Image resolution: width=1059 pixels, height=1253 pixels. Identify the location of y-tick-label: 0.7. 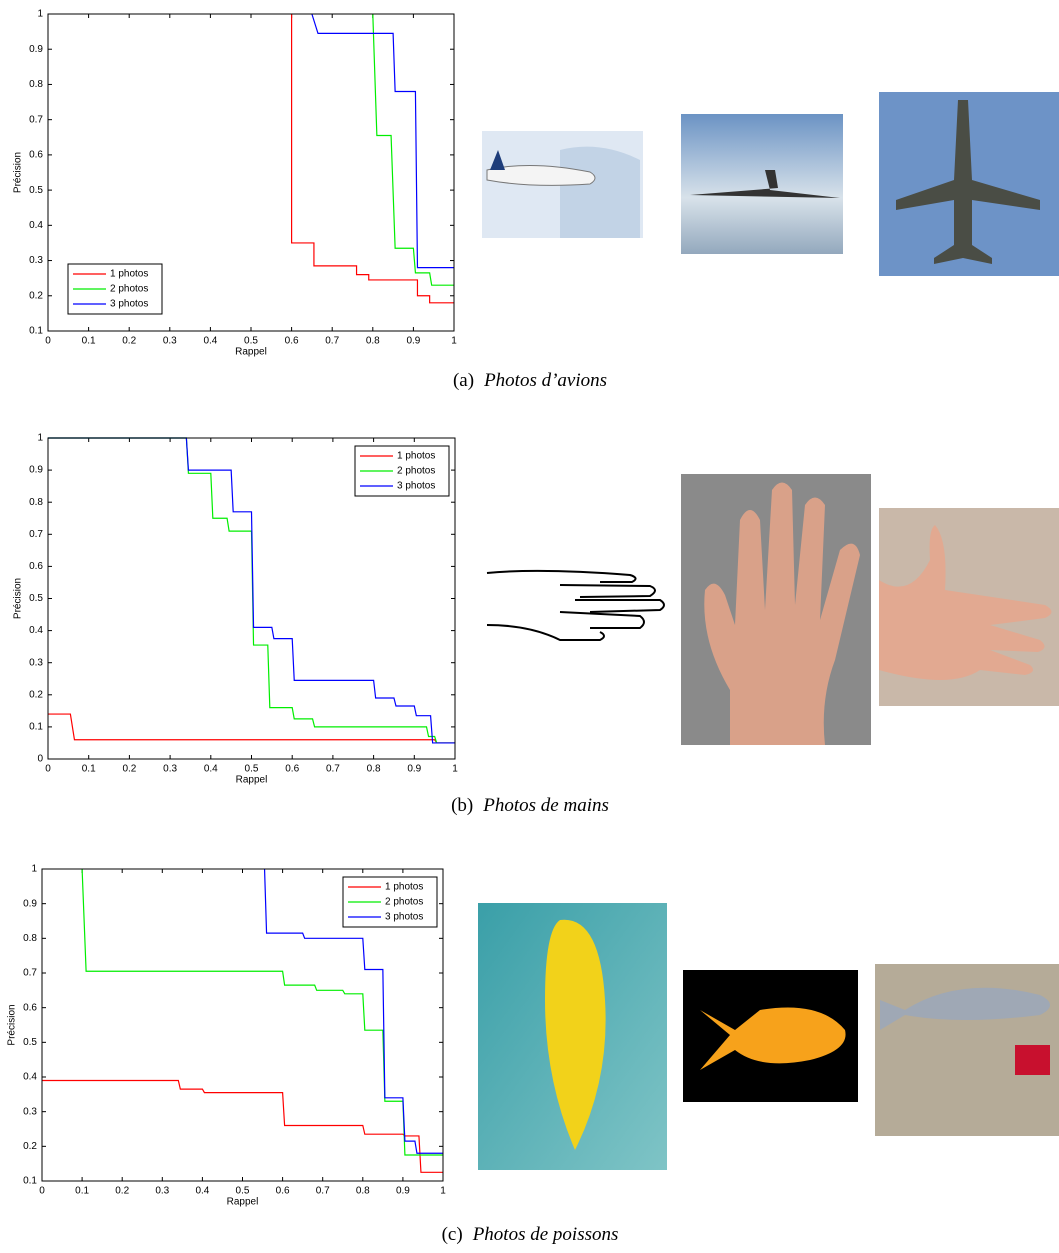
(36, 534).